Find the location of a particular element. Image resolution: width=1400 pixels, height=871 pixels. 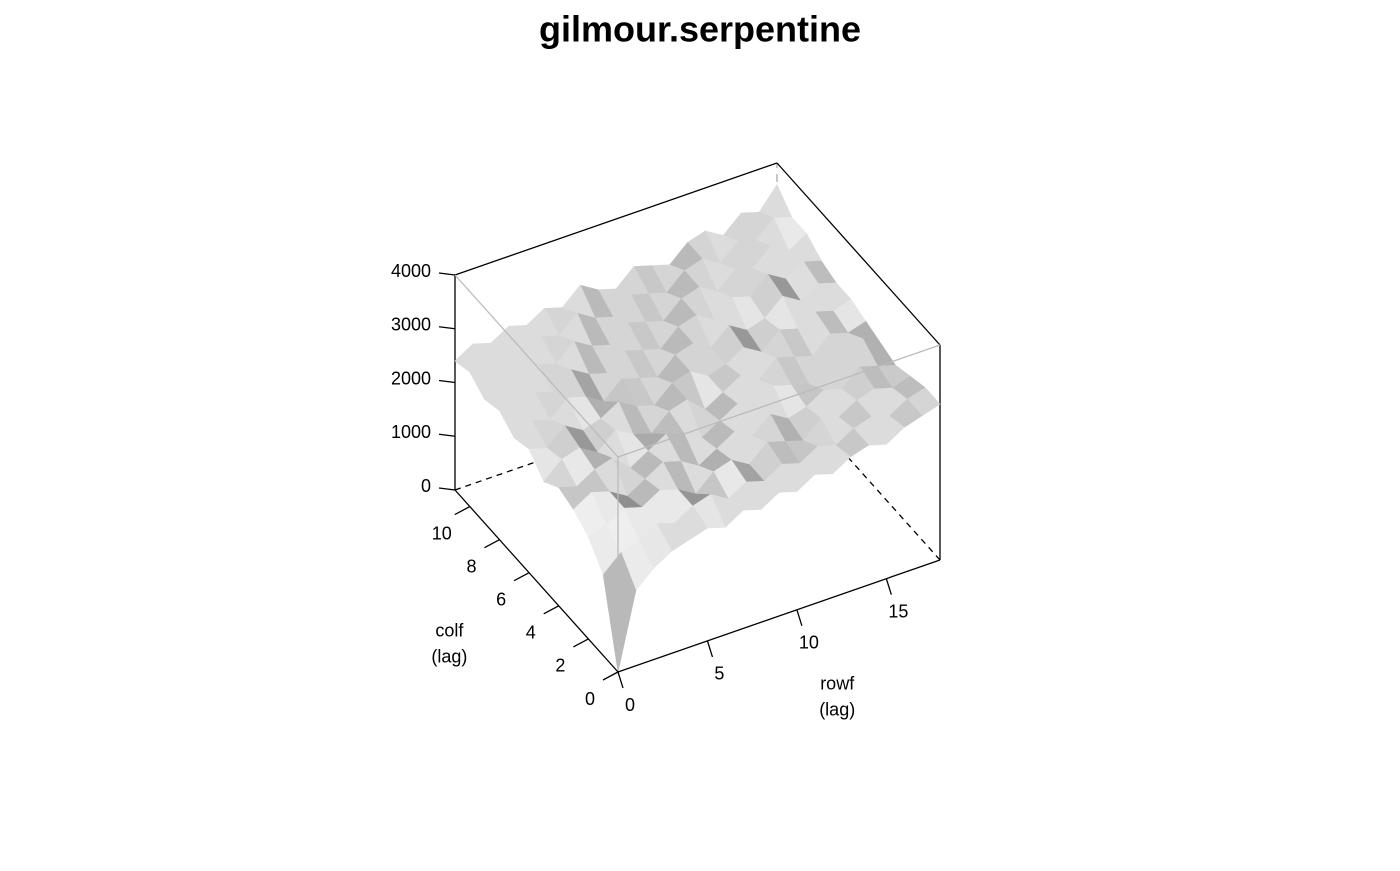

y-tick-label: 4 is located at coordinates (531, 633).